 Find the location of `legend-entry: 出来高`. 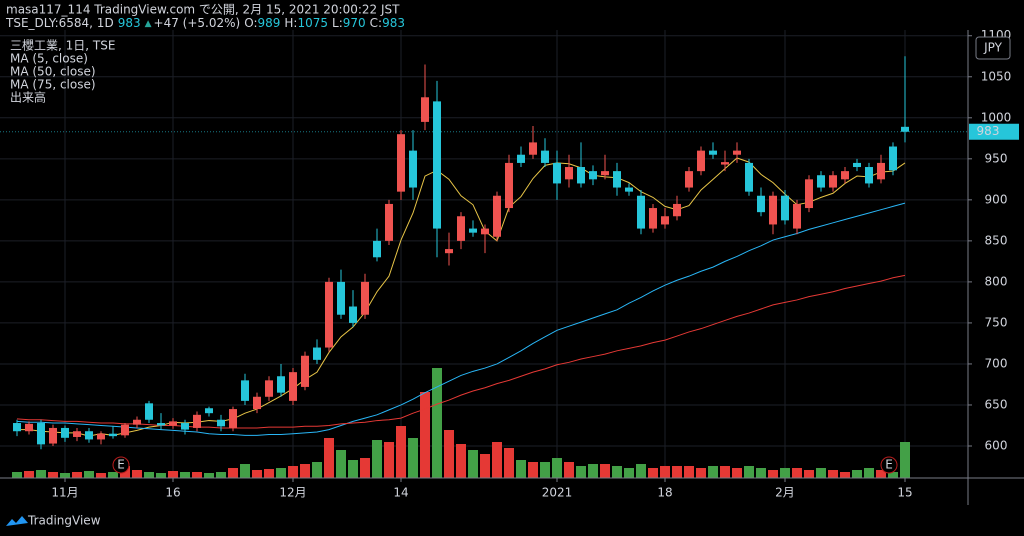

legend-entry: 出来高 is located at coordinates (28, 97).